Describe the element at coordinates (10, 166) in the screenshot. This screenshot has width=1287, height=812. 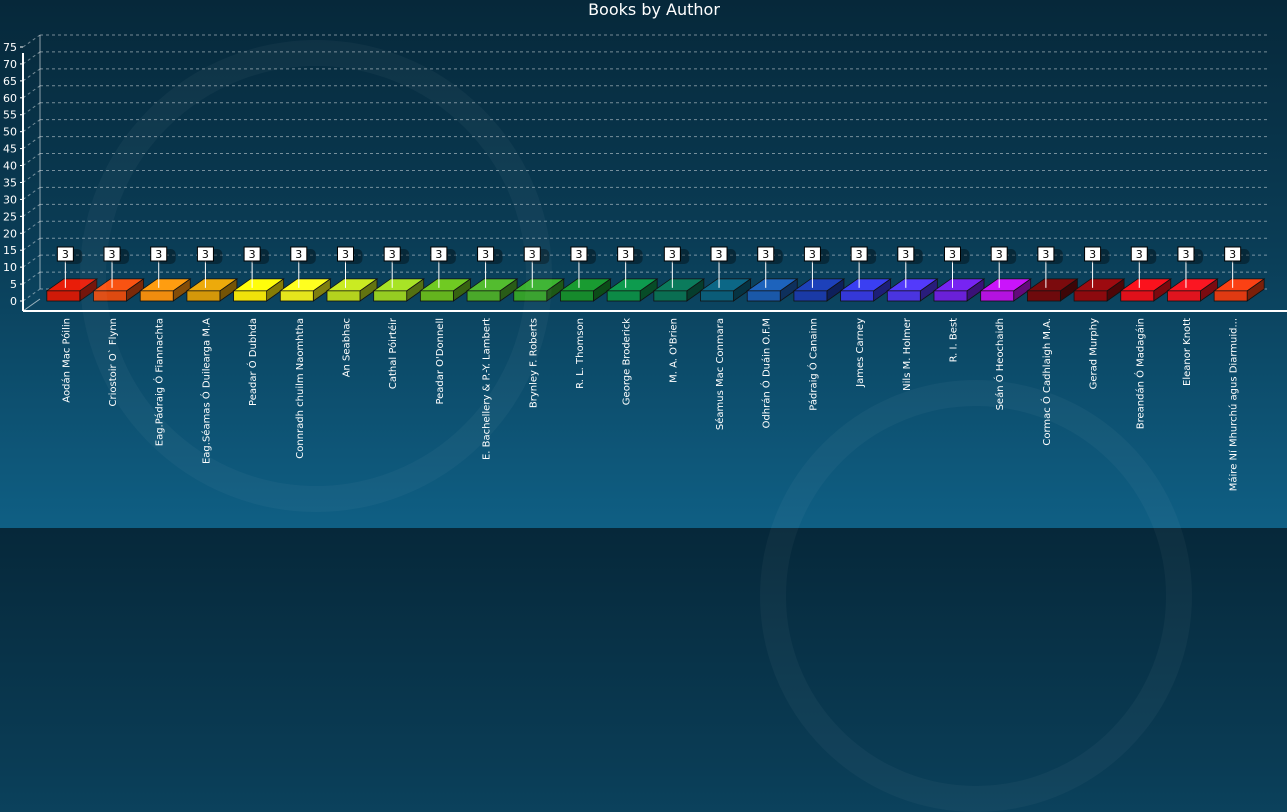
I see `y-tick-label: 40` at that location.